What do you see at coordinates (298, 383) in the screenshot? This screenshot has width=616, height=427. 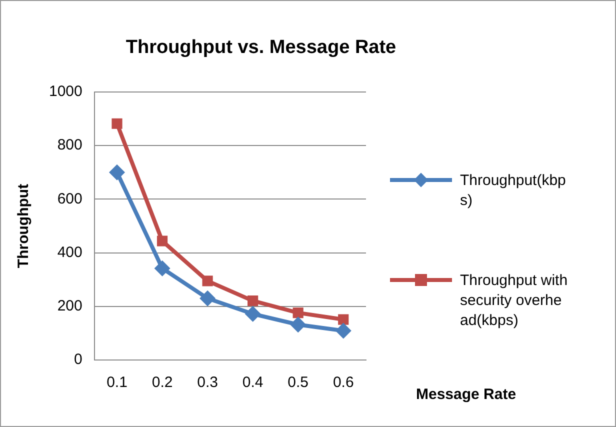 I see `x-tick-label: 0.5` at bounding box center [298, 383].